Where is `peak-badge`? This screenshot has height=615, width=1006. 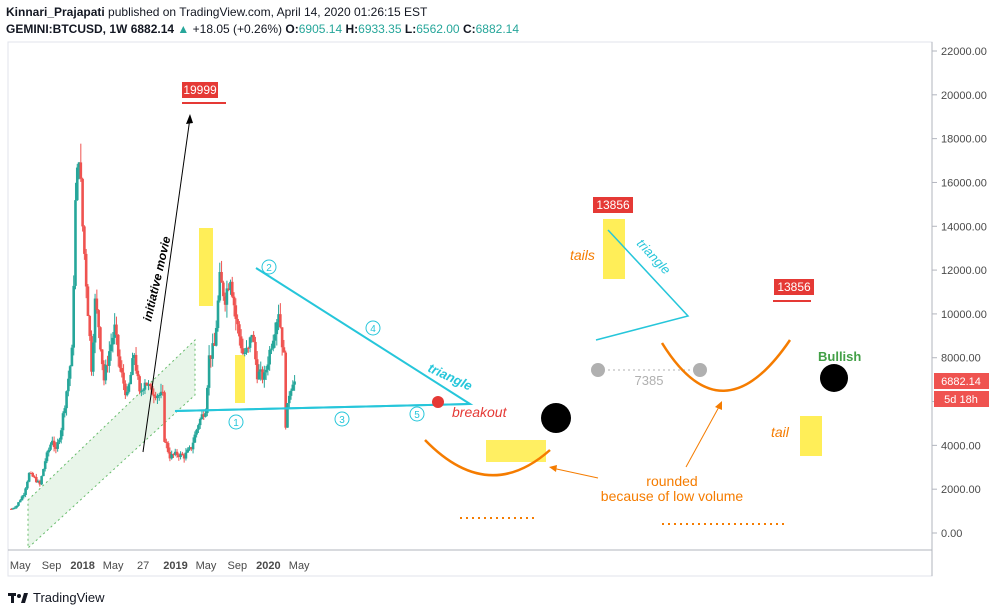
peak-badge is located at coordinates (613, 205).